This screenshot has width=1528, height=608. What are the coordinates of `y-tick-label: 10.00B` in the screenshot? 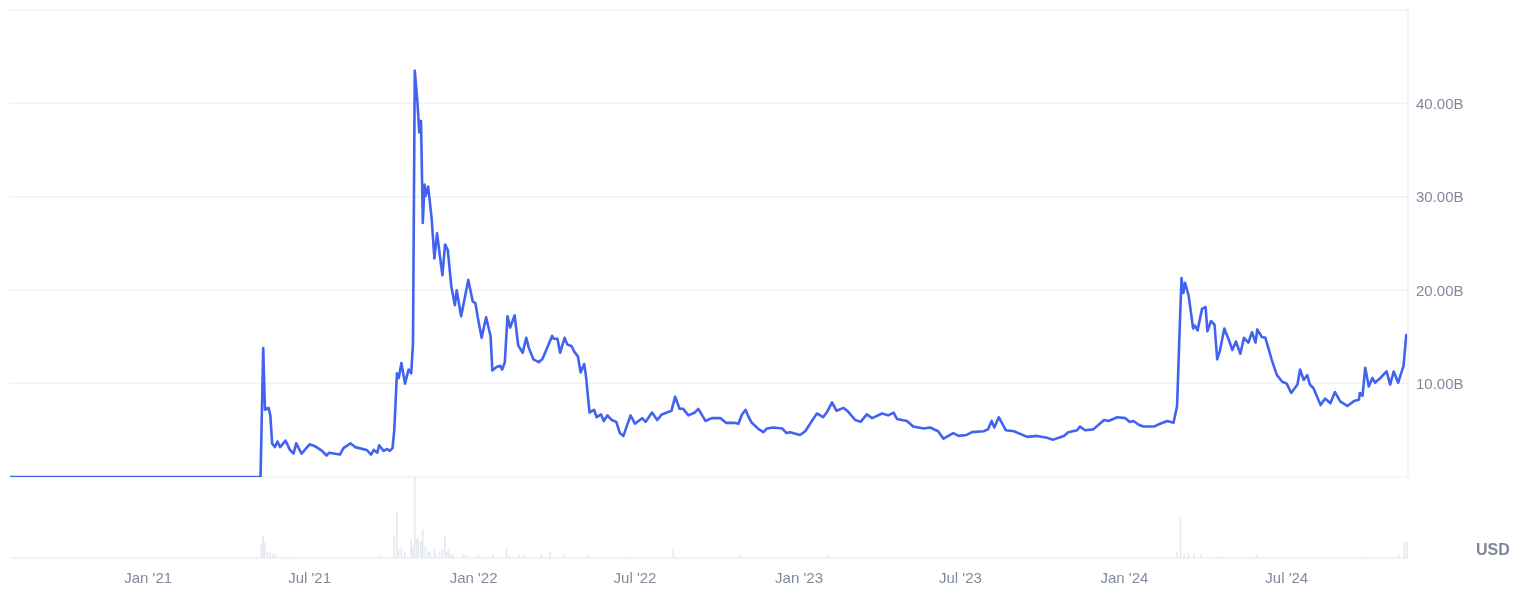 It's located at (1440, 383).